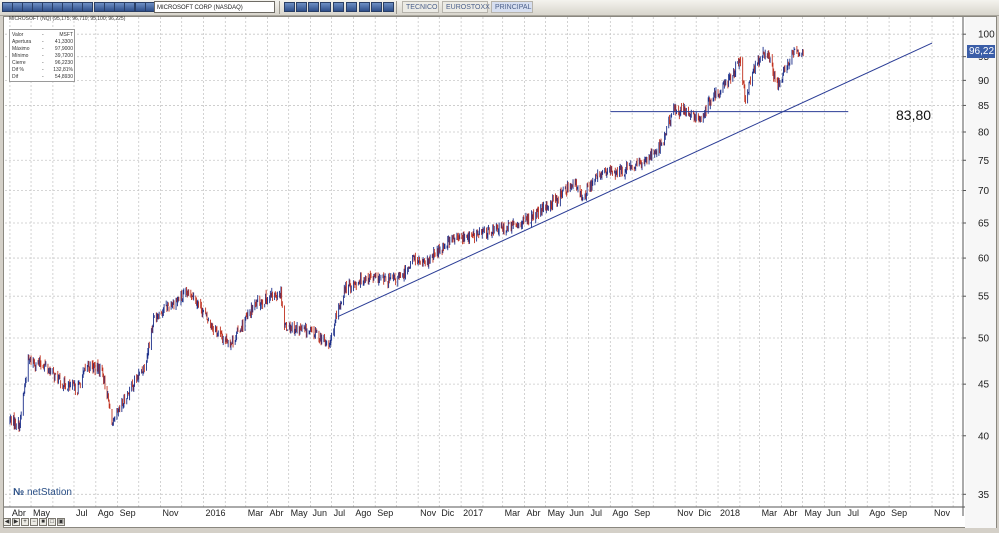 This screenshot has height=533, width=999. I want to click on close-tool-8-icon, so click(388, 7).